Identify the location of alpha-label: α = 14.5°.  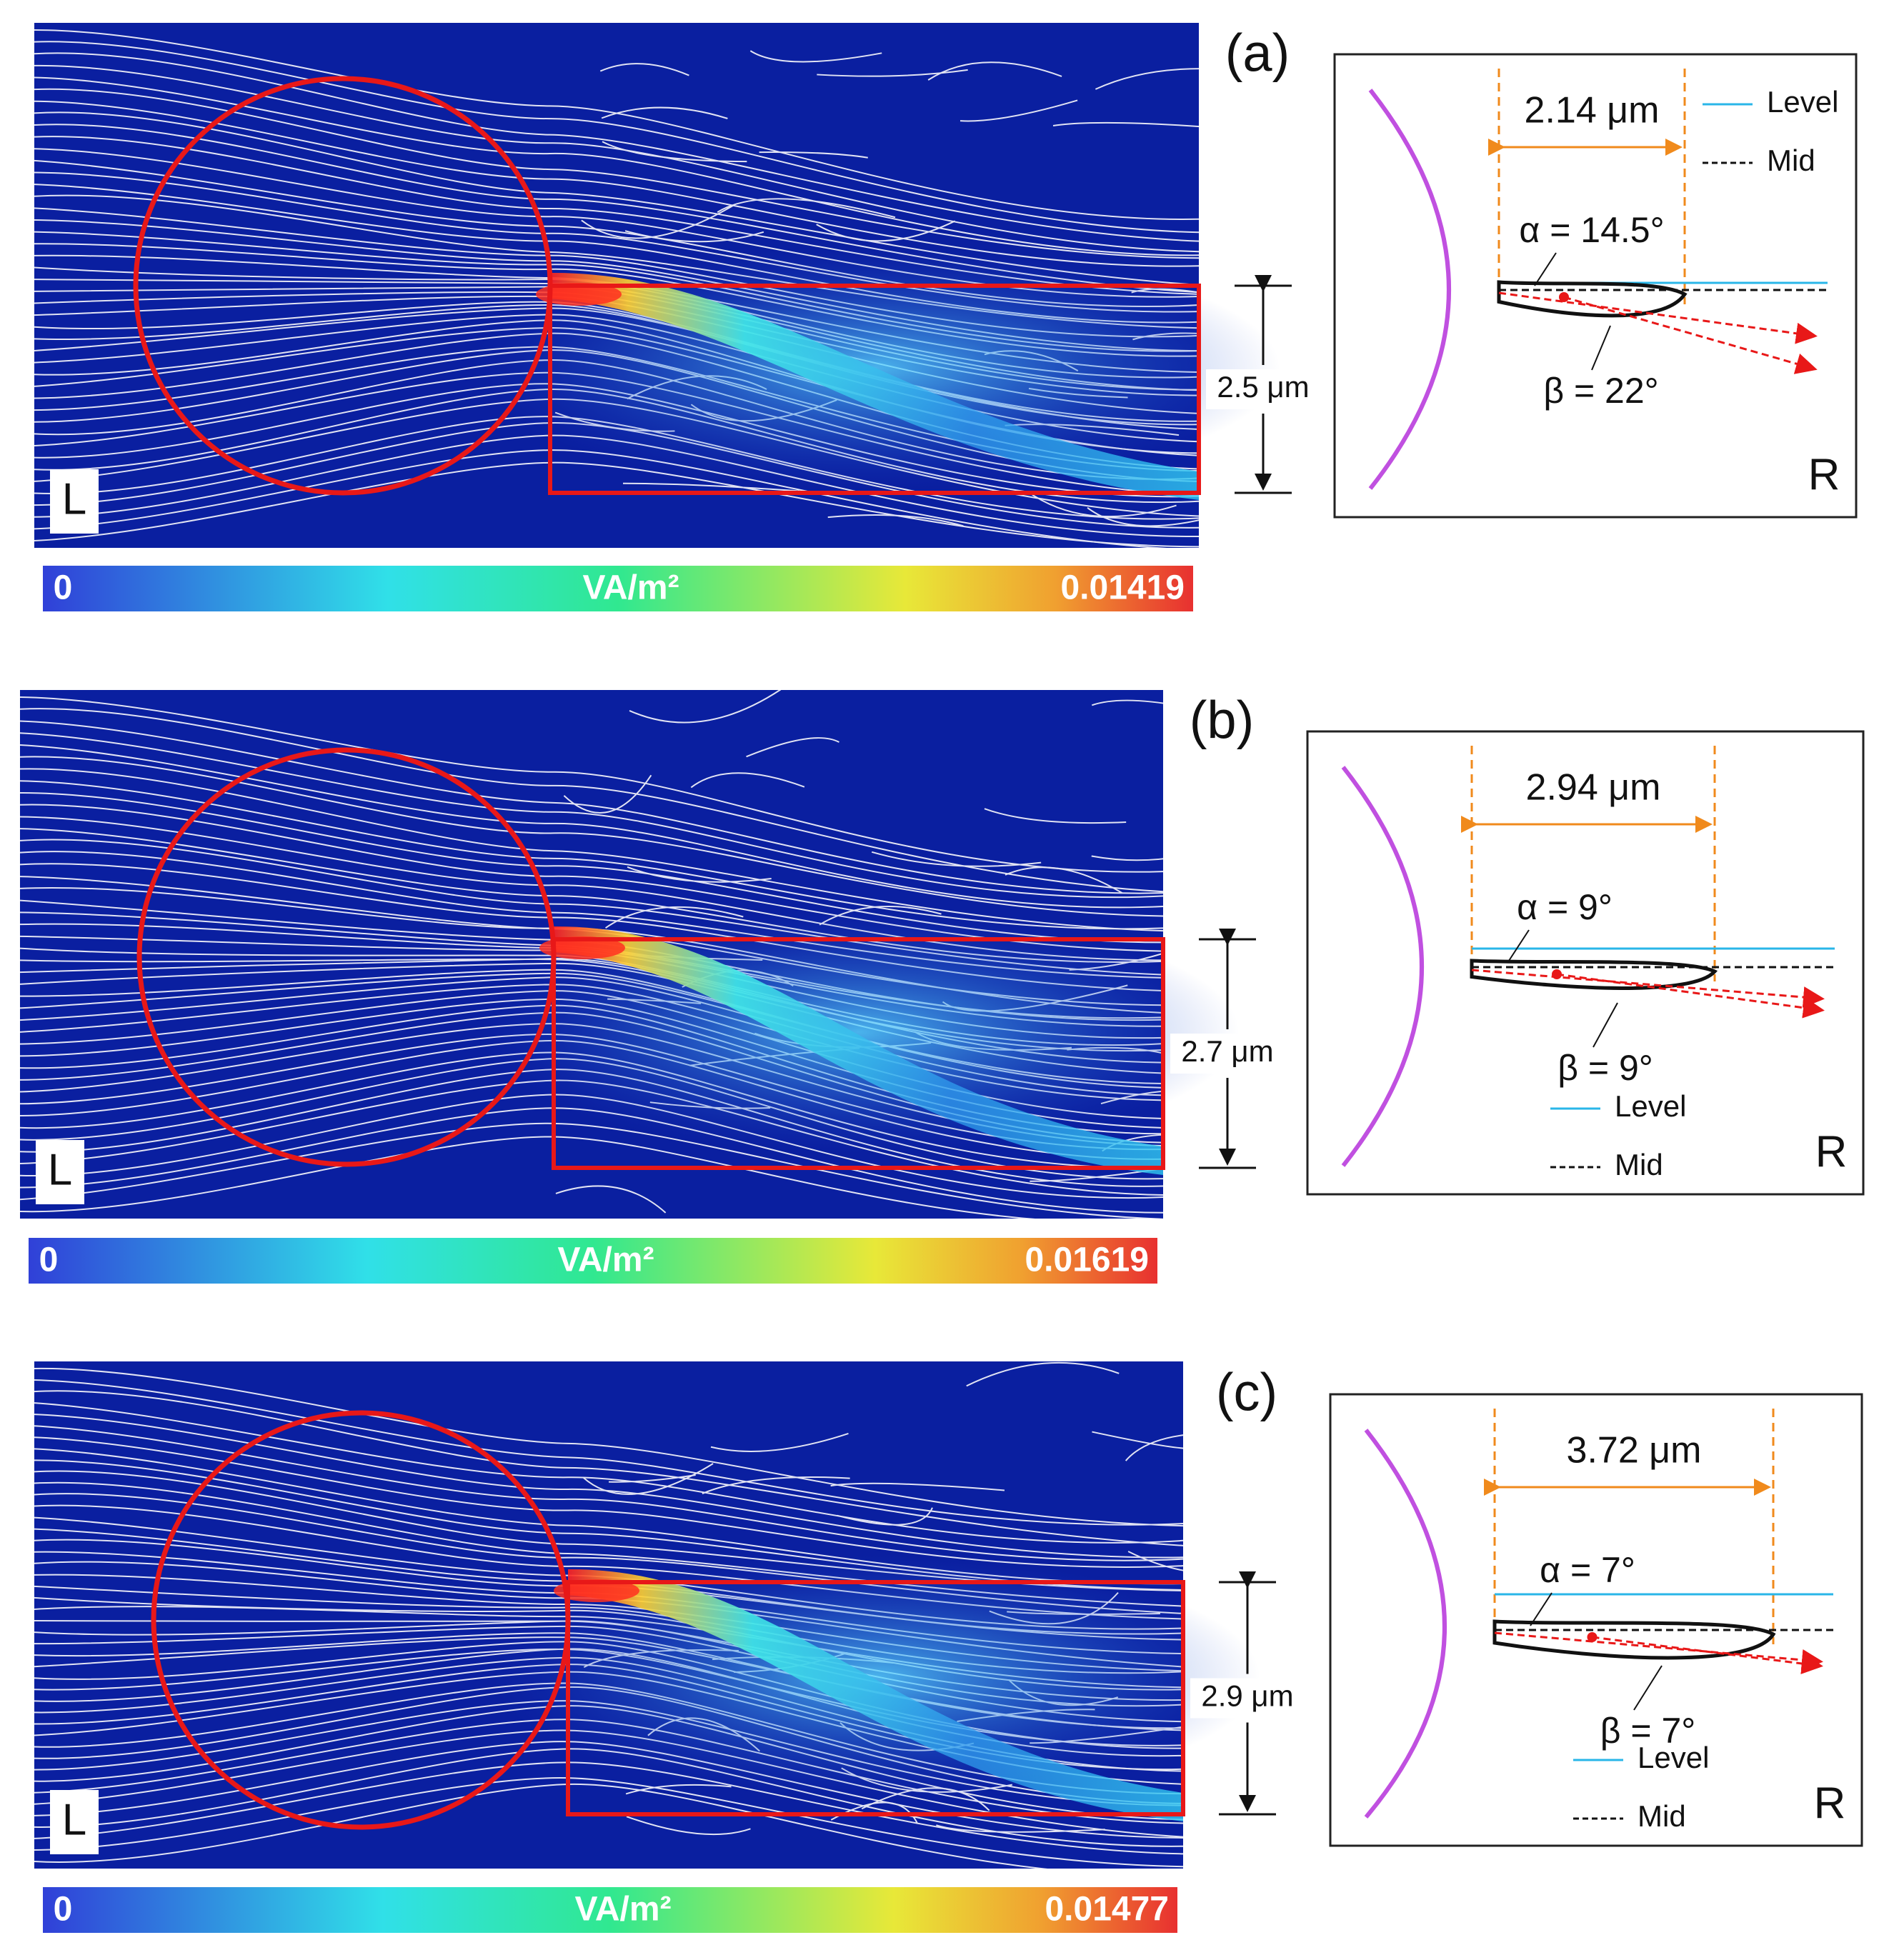
(1592, 230).